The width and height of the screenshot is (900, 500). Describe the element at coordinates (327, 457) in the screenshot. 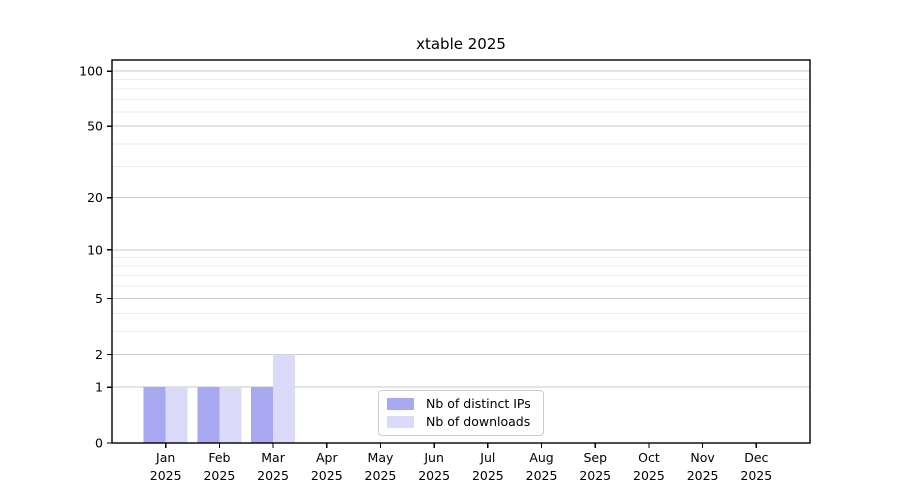

I see `x-axis-tick-label: Apr` at that location.